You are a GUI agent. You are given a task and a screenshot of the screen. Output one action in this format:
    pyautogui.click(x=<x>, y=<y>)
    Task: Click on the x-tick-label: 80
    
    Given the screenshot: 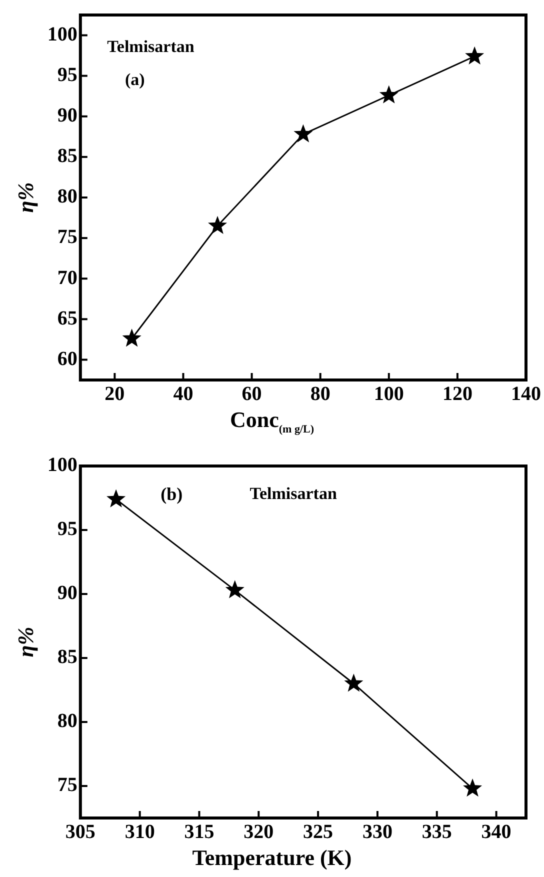 What is the action you would take?
    pyautogui.click(x=320, y=394)
    